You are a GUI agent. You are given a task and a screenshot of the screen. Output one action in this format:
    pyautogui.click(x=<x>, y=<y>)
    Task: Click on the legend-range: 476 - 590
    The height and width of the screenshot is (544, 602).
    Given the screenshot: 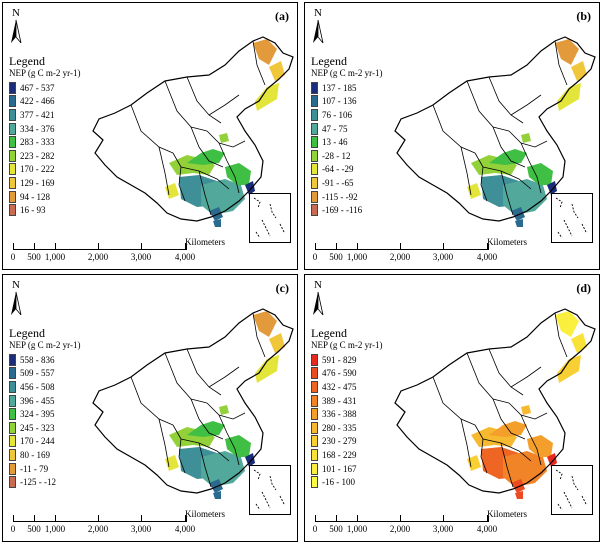 What is the action you would take?
    pyautogui.click(x=339, y=373)
    